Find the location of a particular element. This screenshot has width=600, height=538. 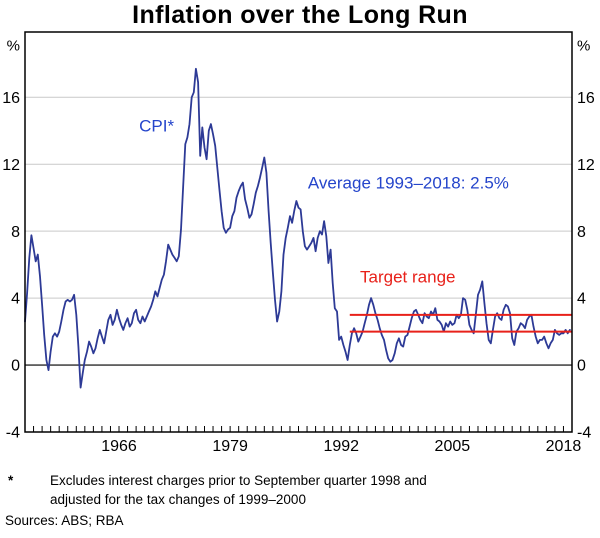

y-tick-label-right: 16 is located at coordinates (586, 98).